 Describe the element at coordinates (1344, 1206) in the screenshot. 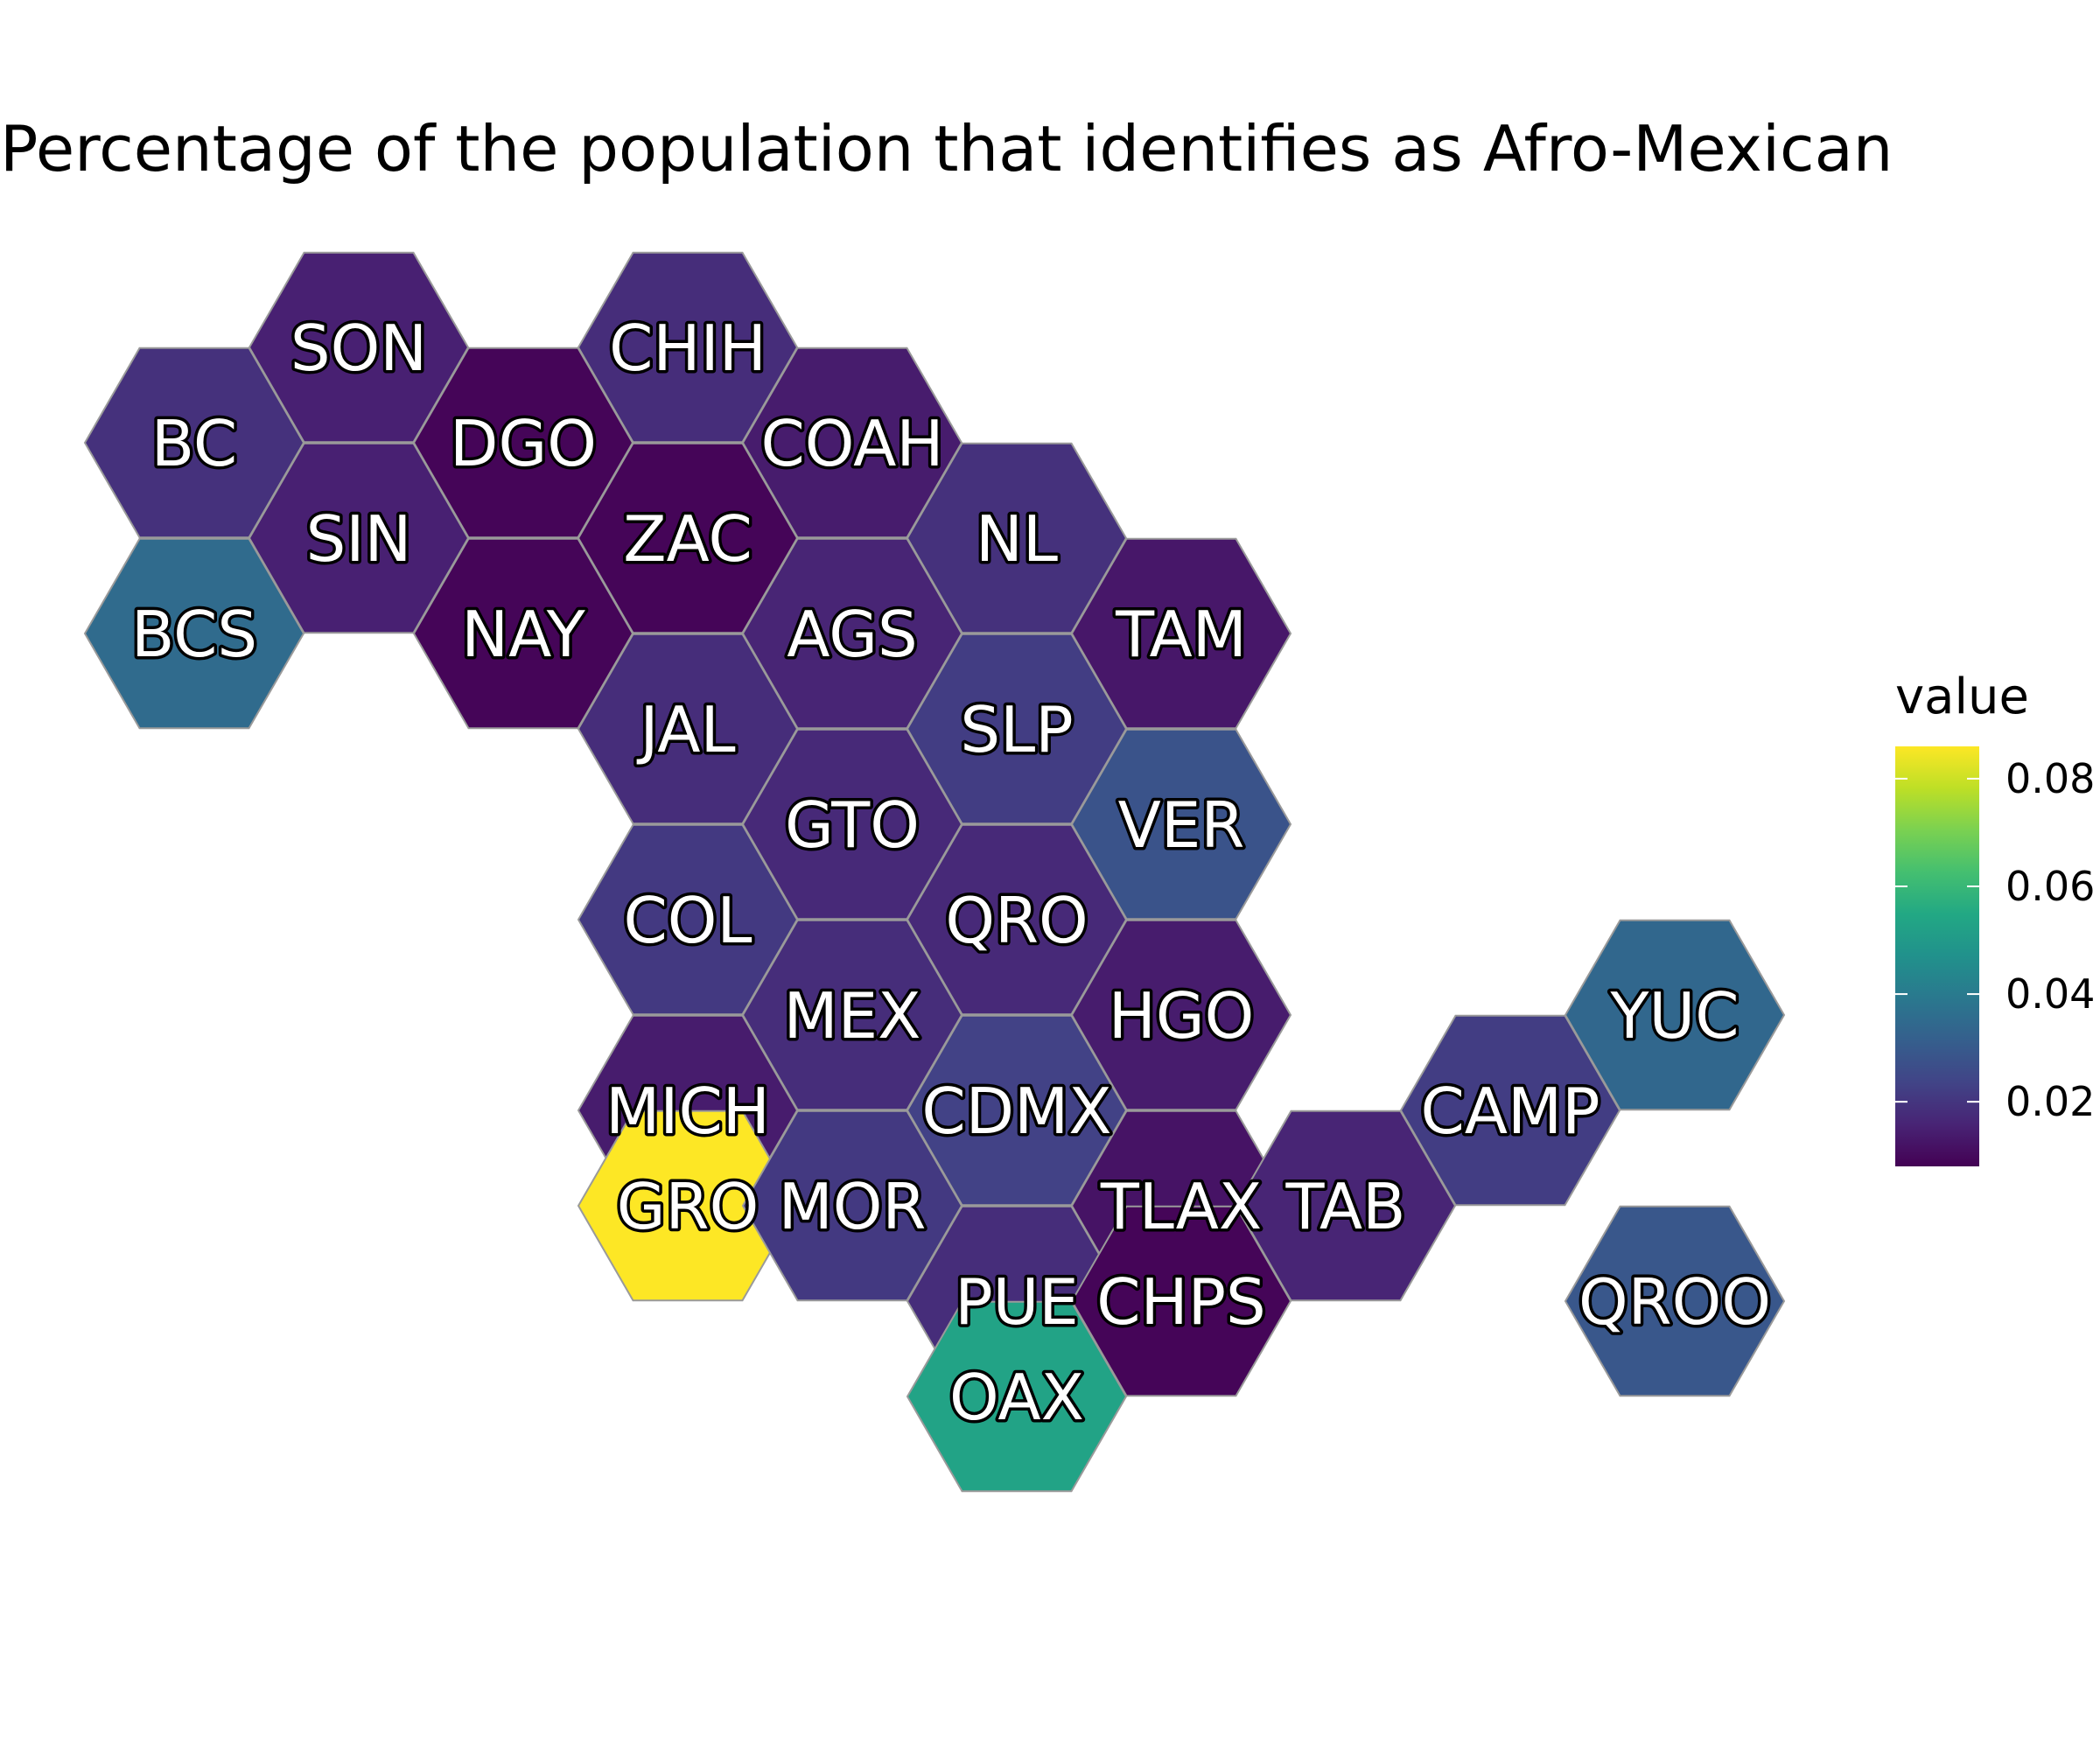

I see `state-label-tab: TAB` at that location.